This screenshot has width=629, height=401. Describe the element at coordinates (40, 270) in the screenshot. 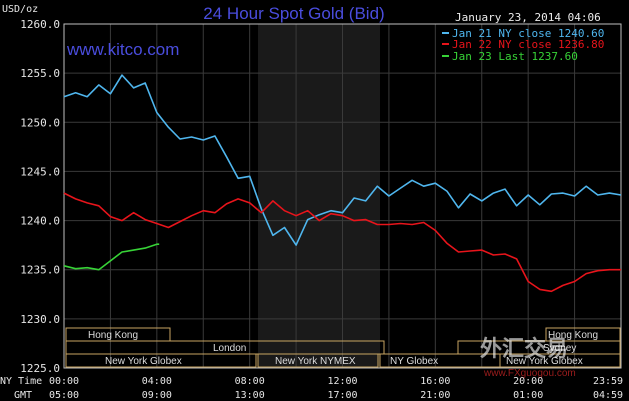

I see `y-tick-label: 1235.0` at that location.